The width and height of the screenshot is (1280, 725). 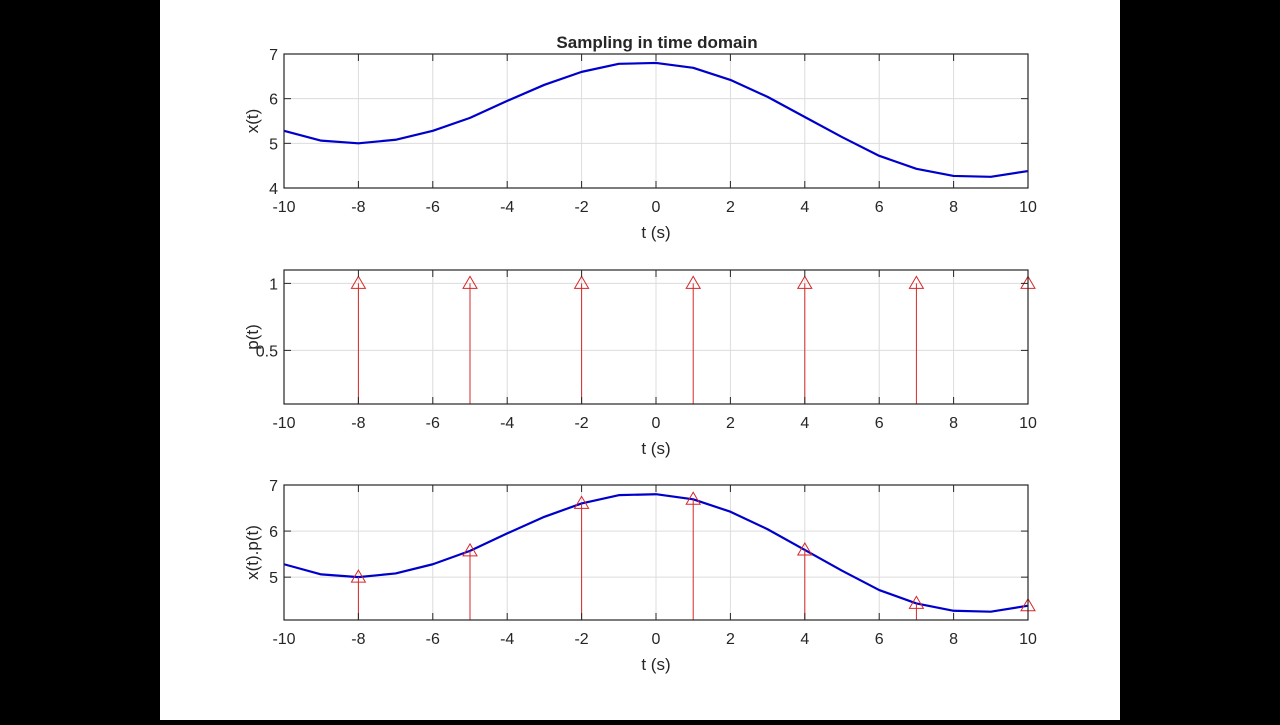 I want to click on figure-title: Sampling in time domain, so click(x=656, y=42).